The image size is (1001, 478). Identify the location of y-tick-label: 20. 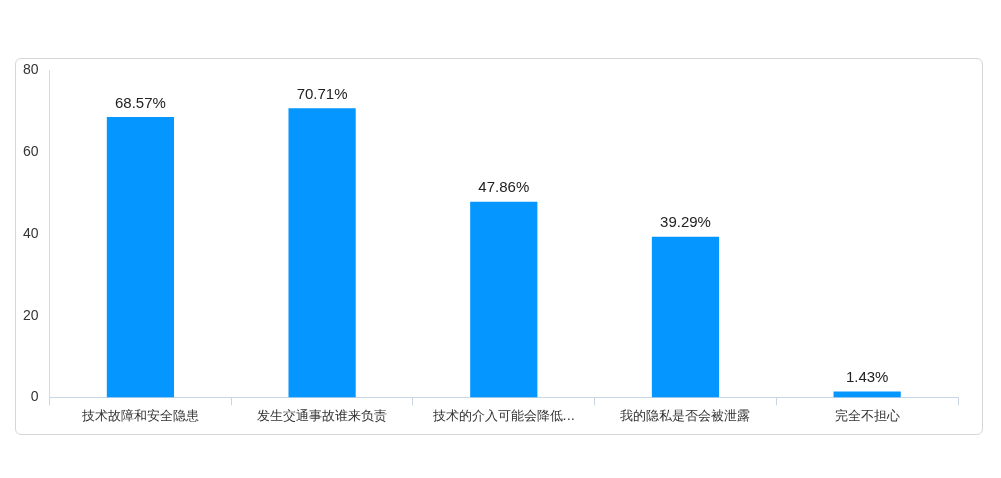
(30, 314).